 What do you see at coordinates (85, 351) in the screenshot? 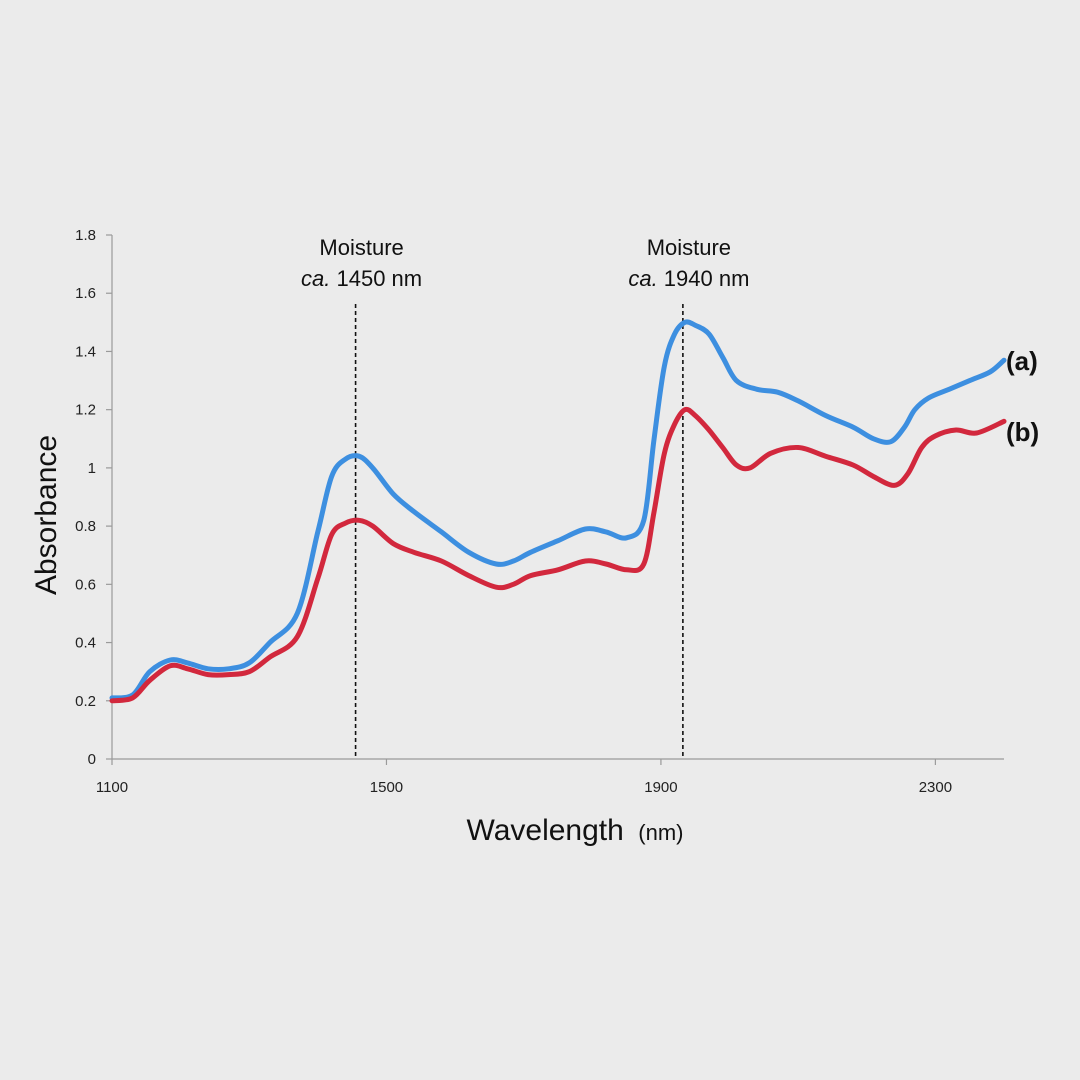
I see `y-tick-label: 1.4` at bounding box center [85, 351].